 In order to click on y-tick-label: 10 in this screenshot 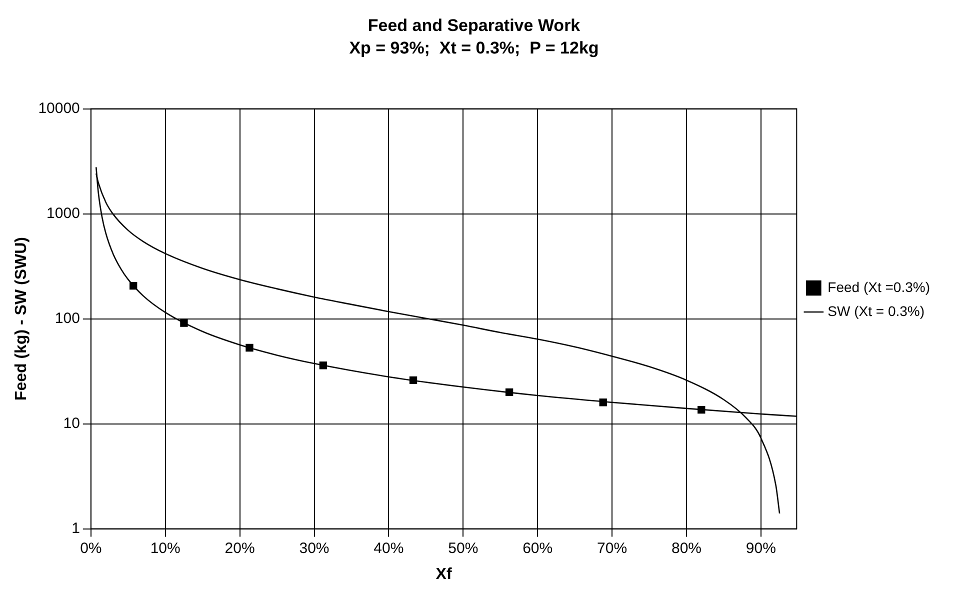, I will do `click(71, 423)`.